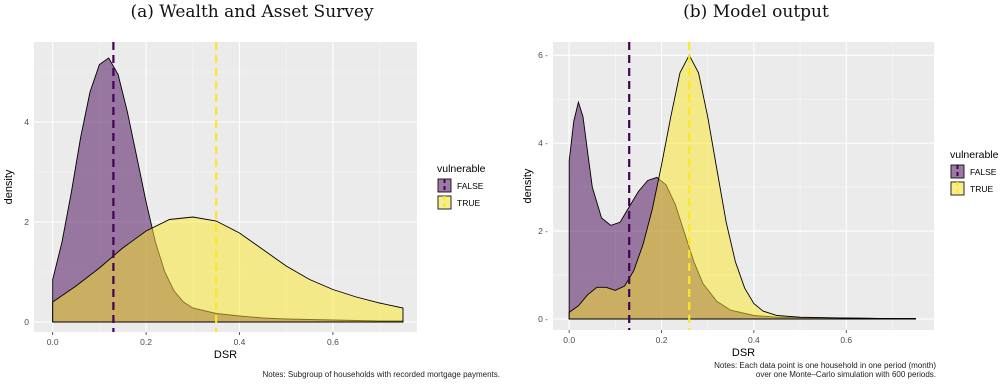  What do you see at coordinates (26, 222) in the screenshot?
I see `y-tick-label: 2` at bounding box center [26, 222].